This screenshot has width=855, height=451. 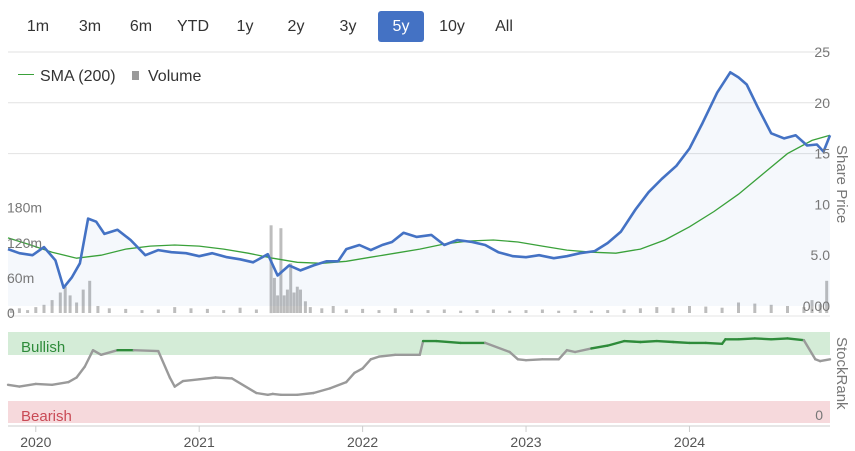 I want to click on range-button-3y: 3y, so click(x=348, y=26).